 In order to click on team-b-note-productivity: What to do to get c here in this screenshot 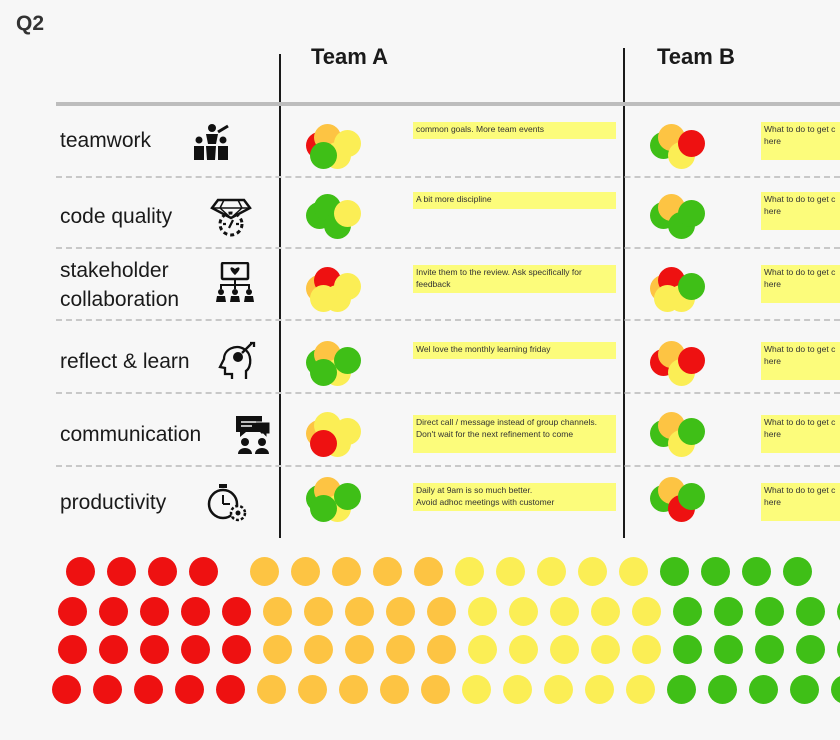, I will do `click(800, 502)`.